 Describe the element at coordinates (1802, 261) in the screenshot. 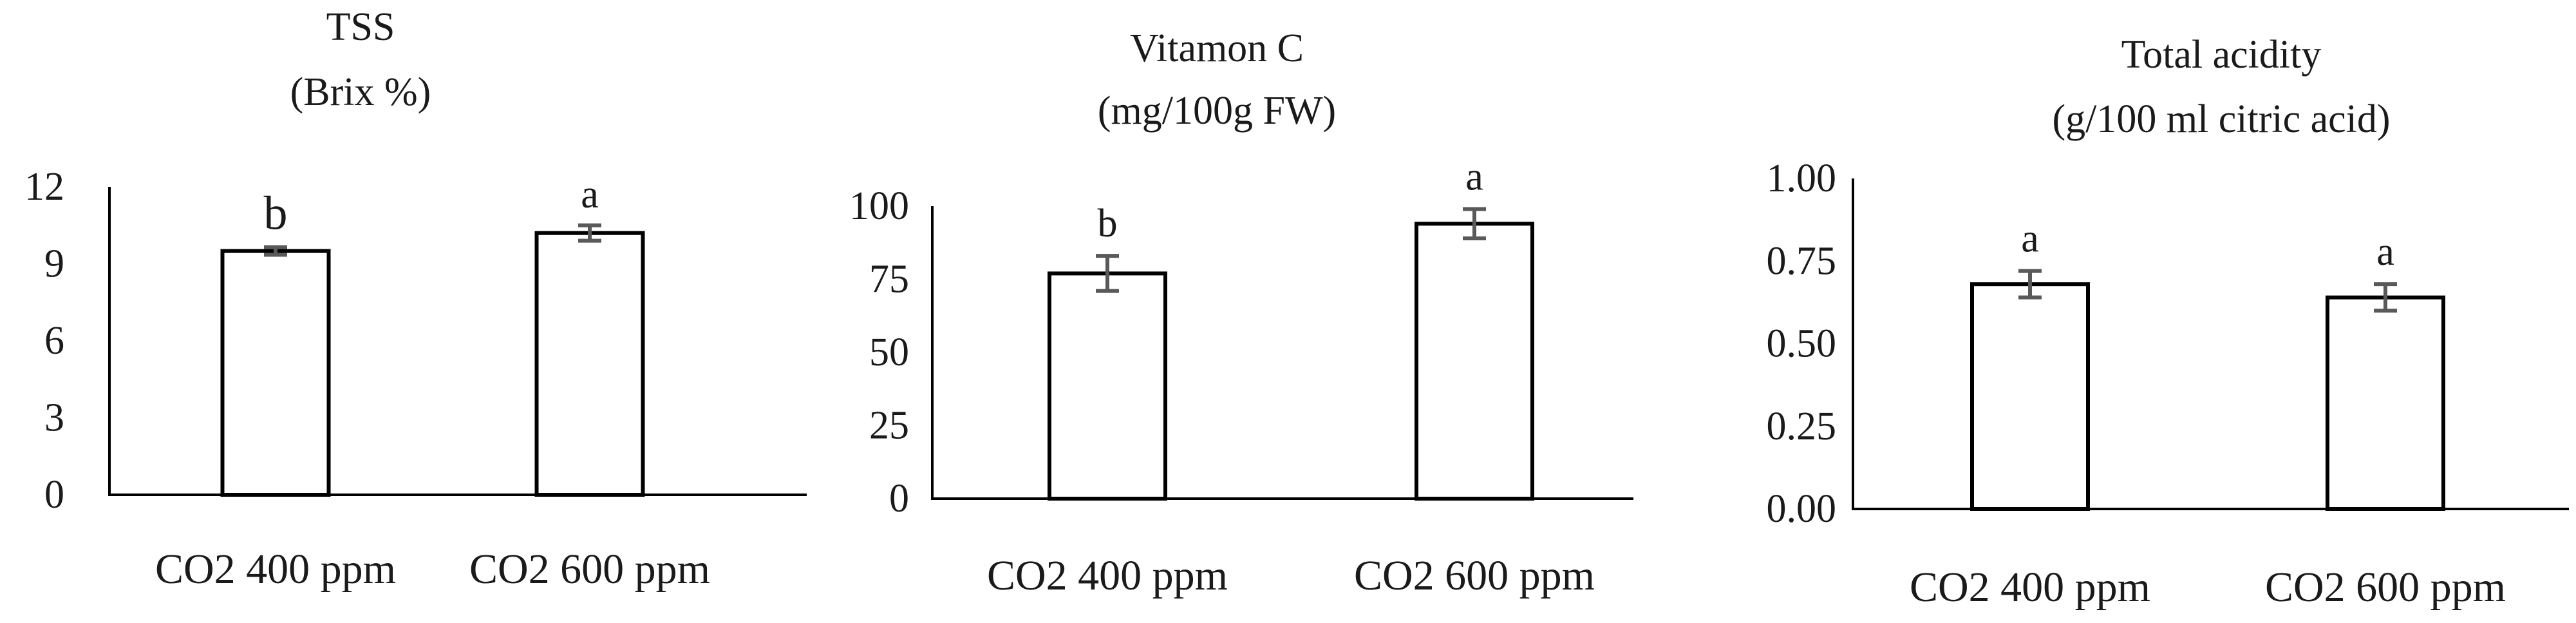

I see `total-acidity-y-tick-label: 0.75` at that location.